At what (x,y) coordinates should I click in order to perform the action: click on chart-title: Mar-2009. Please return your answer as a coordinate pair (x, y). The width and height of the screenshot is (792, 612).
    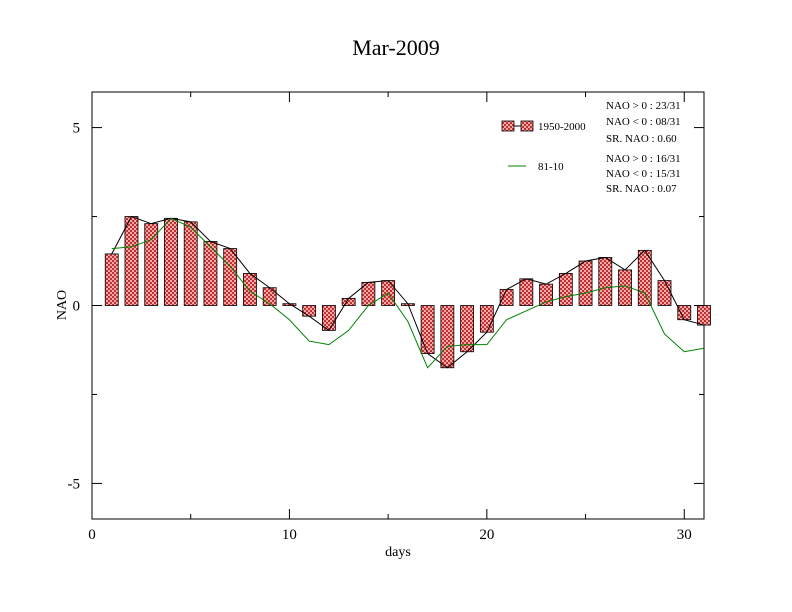
    Looking at the image, I should click on (396, 47).